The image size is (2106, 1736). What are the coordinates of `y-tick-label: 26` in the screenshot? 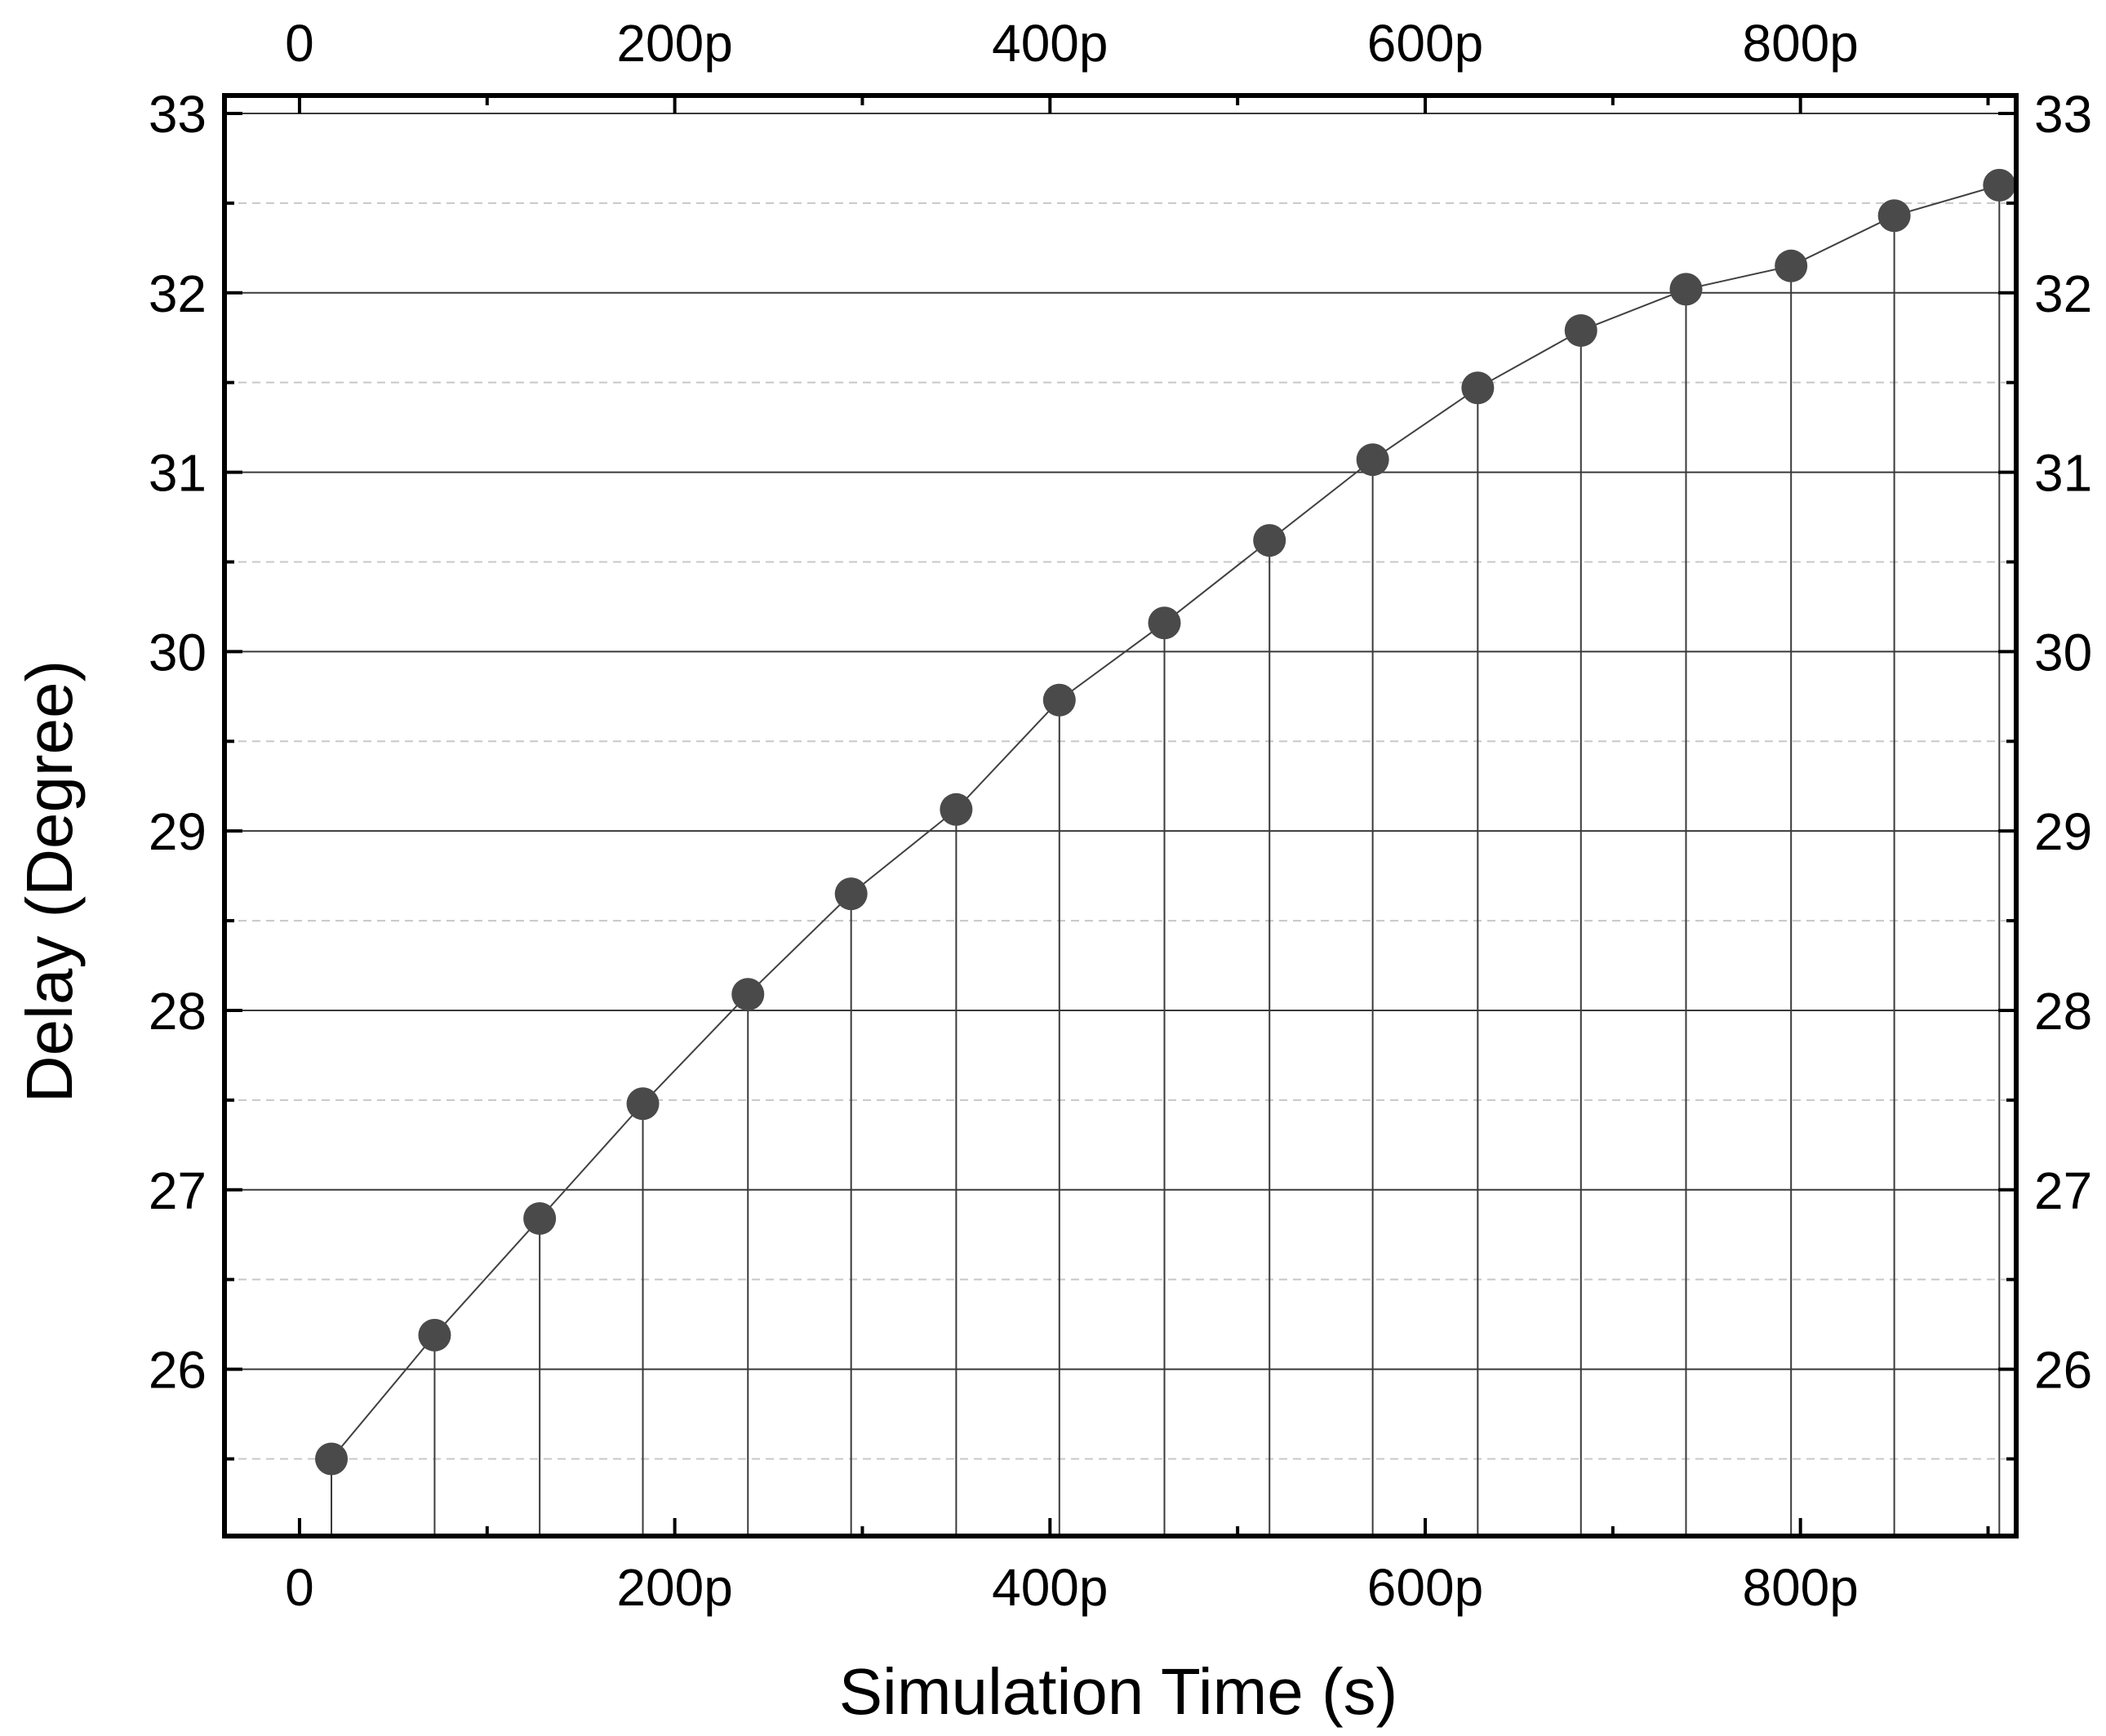 It's located at (178, 1370).